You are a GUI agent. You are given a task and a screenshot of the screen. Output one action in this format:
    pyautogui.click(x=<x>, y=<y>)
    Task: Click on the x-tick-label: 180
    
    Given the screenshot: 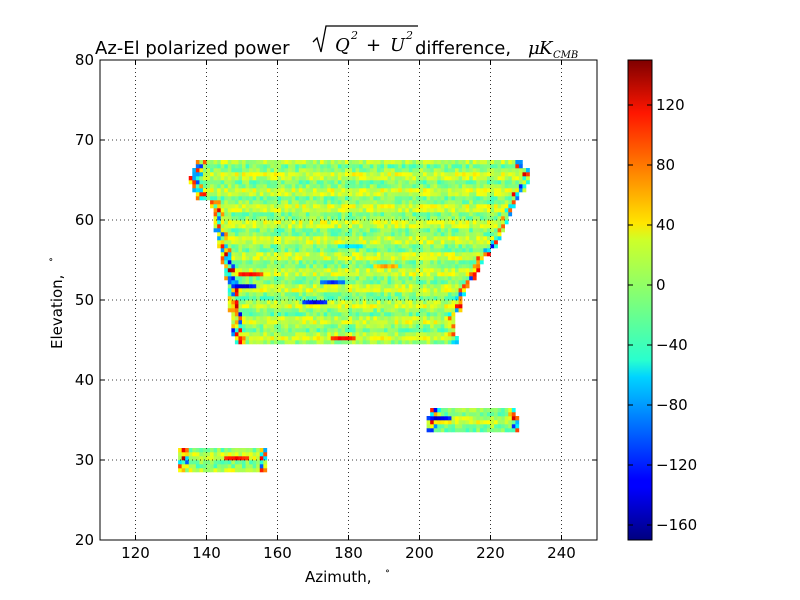 What is the action you would take?
    pyautogui.click(x=348, y=553)
    